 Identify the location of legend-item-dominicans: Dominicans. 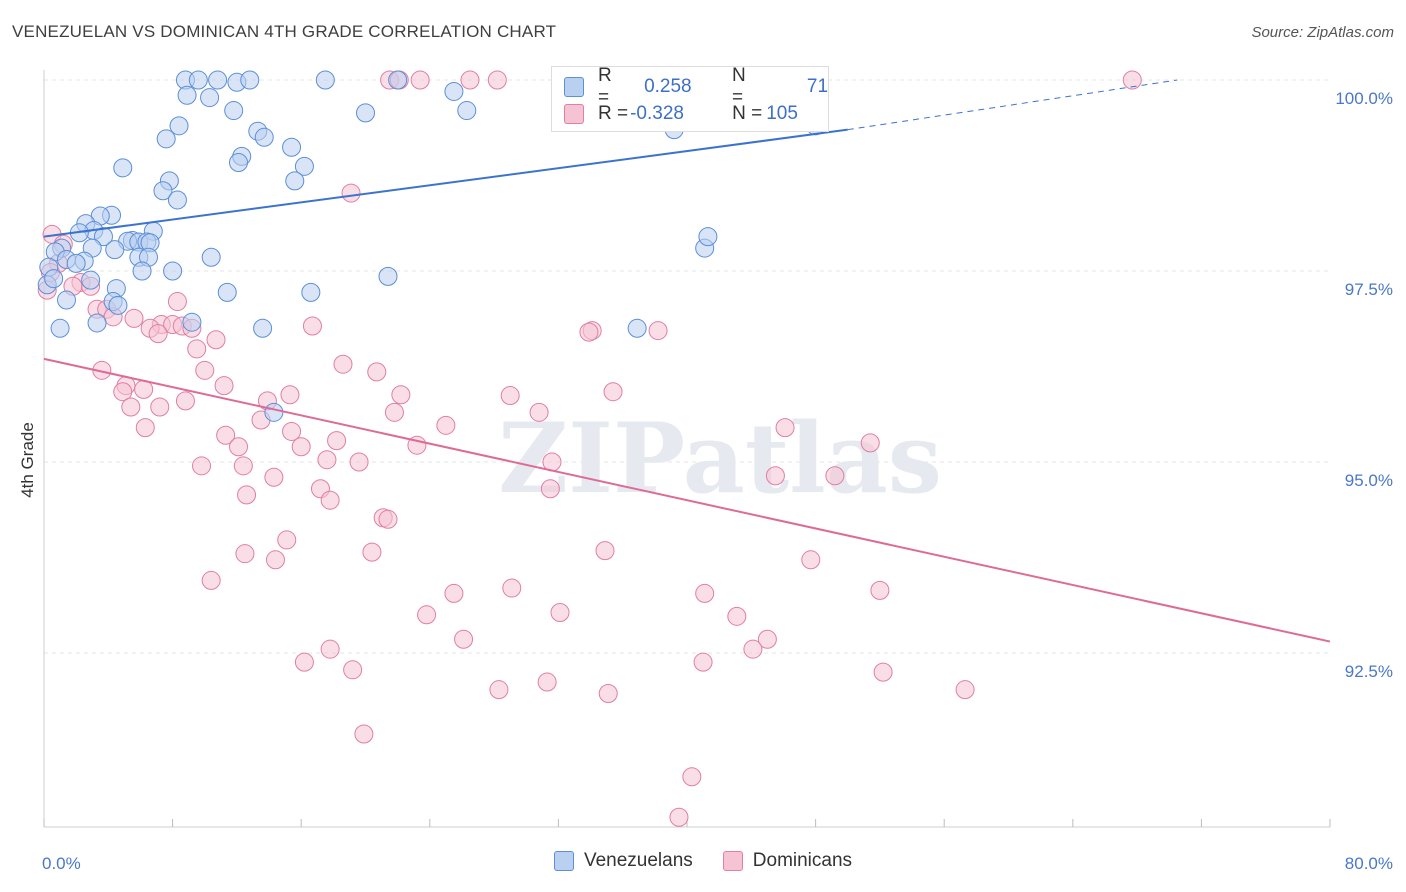
(787, 861).